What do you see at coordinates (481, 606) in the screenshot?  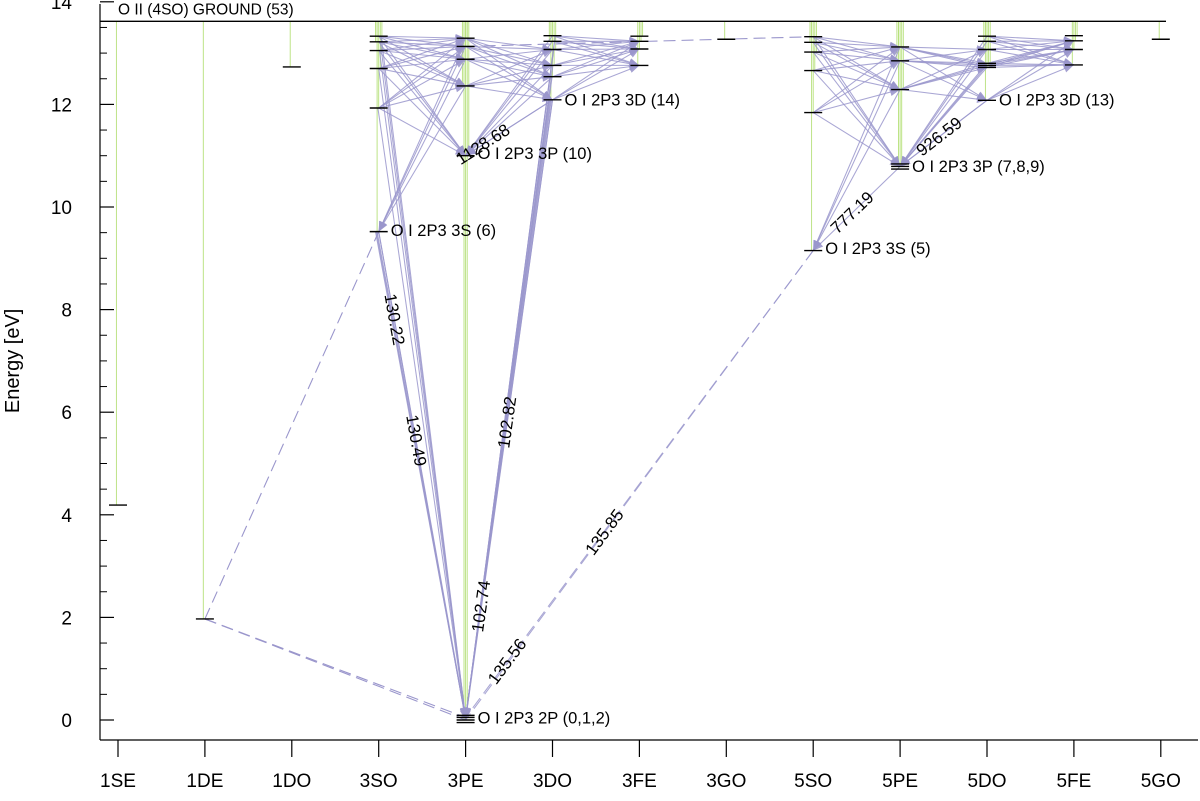 I see `transition-label: 102.74` at bounding box center [481, 606].